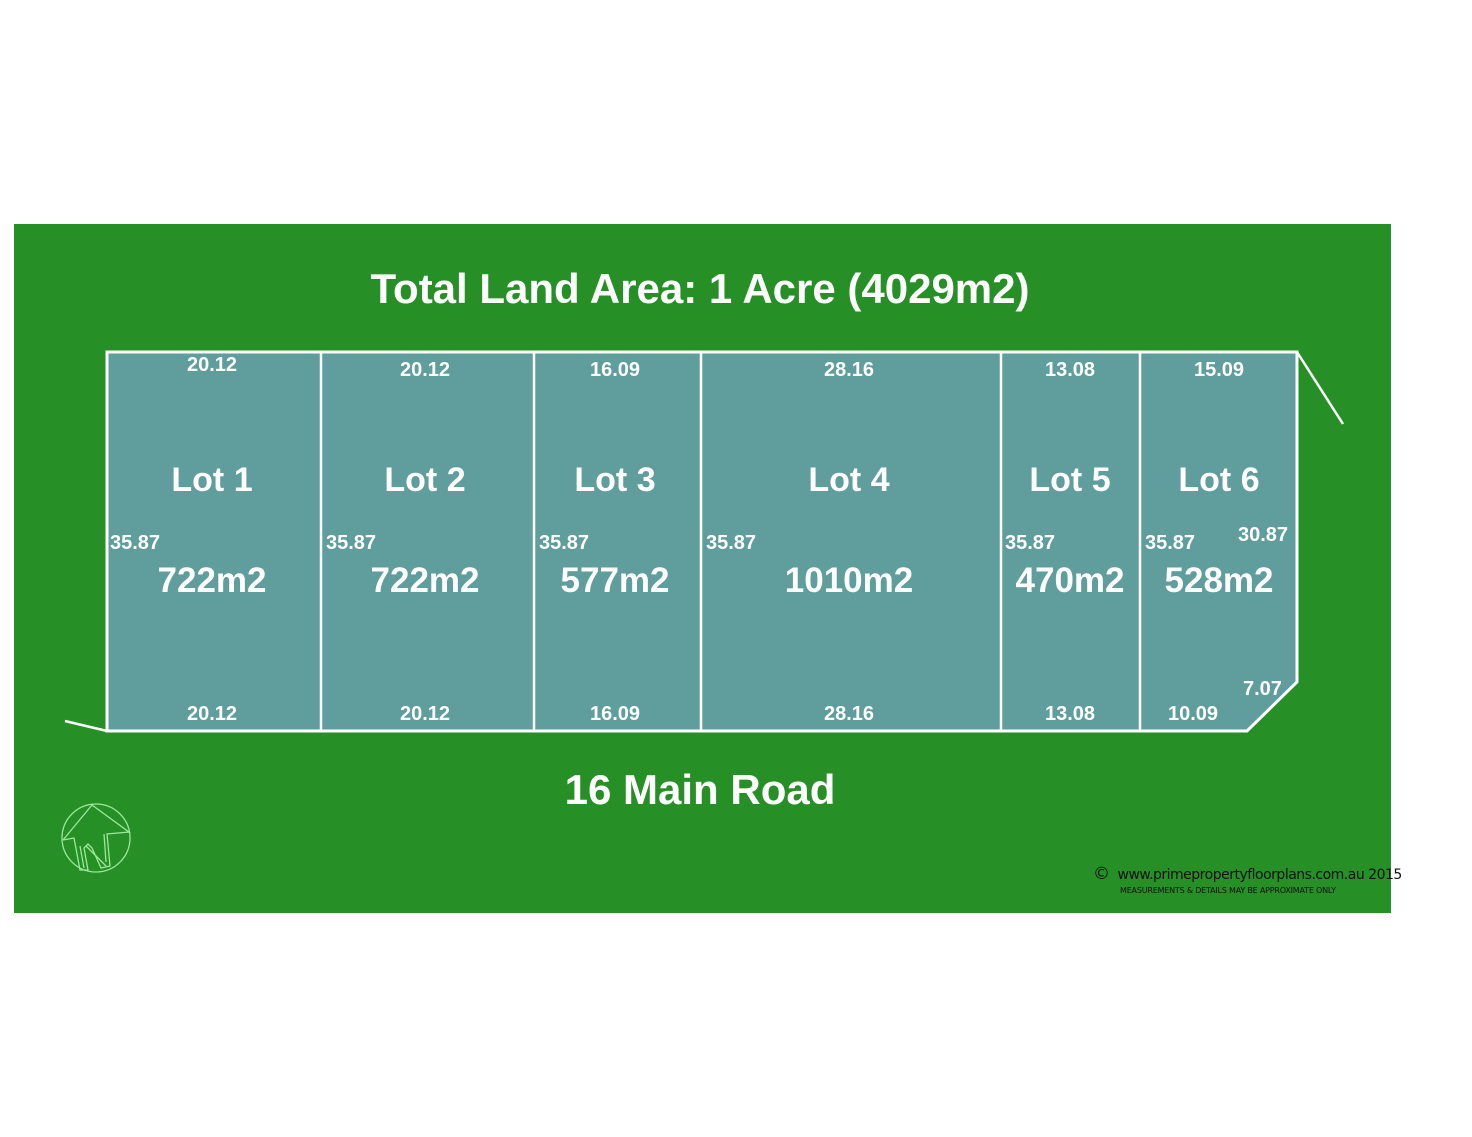 Image resolution: width=1472 pixels, height=1137 pixels. I want to click on lot-area: 1010m2, so click(849, 580).